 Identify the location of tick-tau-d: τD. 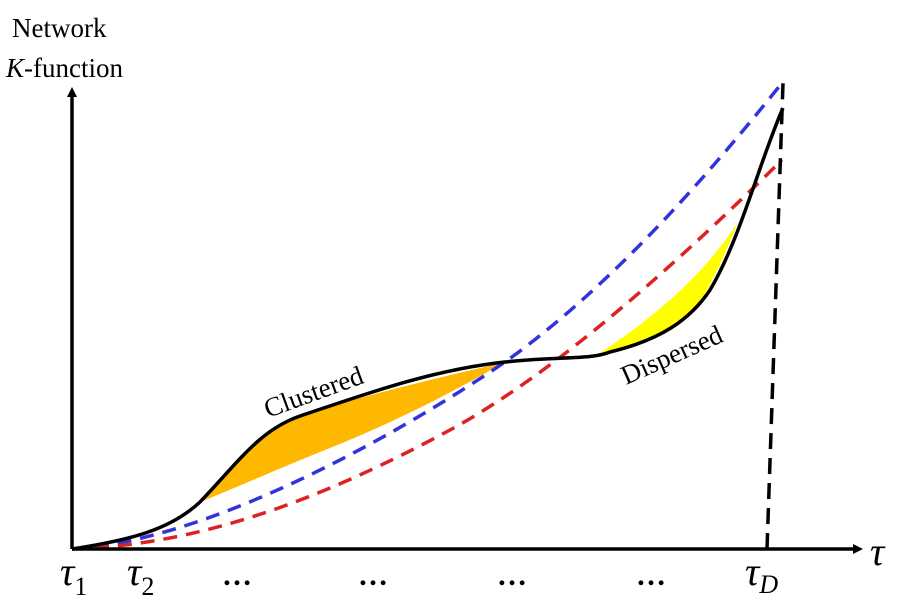
(761, 574).